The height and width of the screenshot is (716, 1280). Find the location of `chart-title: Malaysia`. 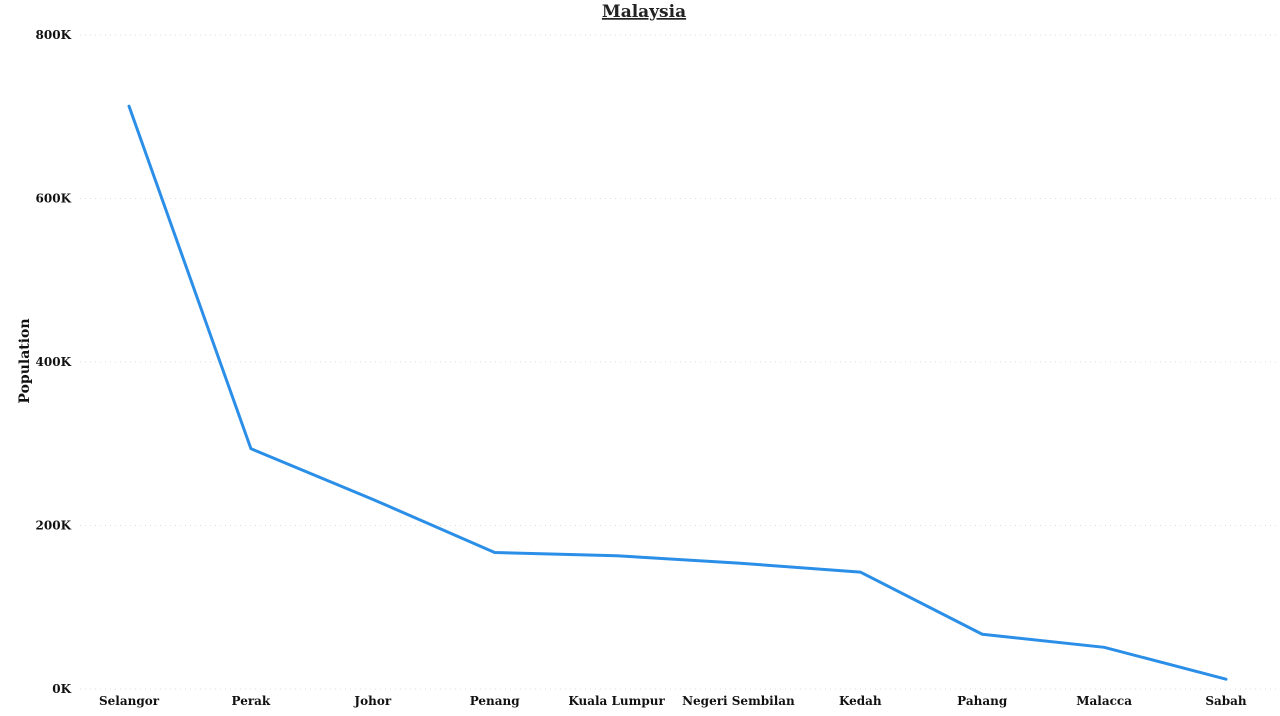

chart-title: Malaysia is located at coordinates (644, 12).